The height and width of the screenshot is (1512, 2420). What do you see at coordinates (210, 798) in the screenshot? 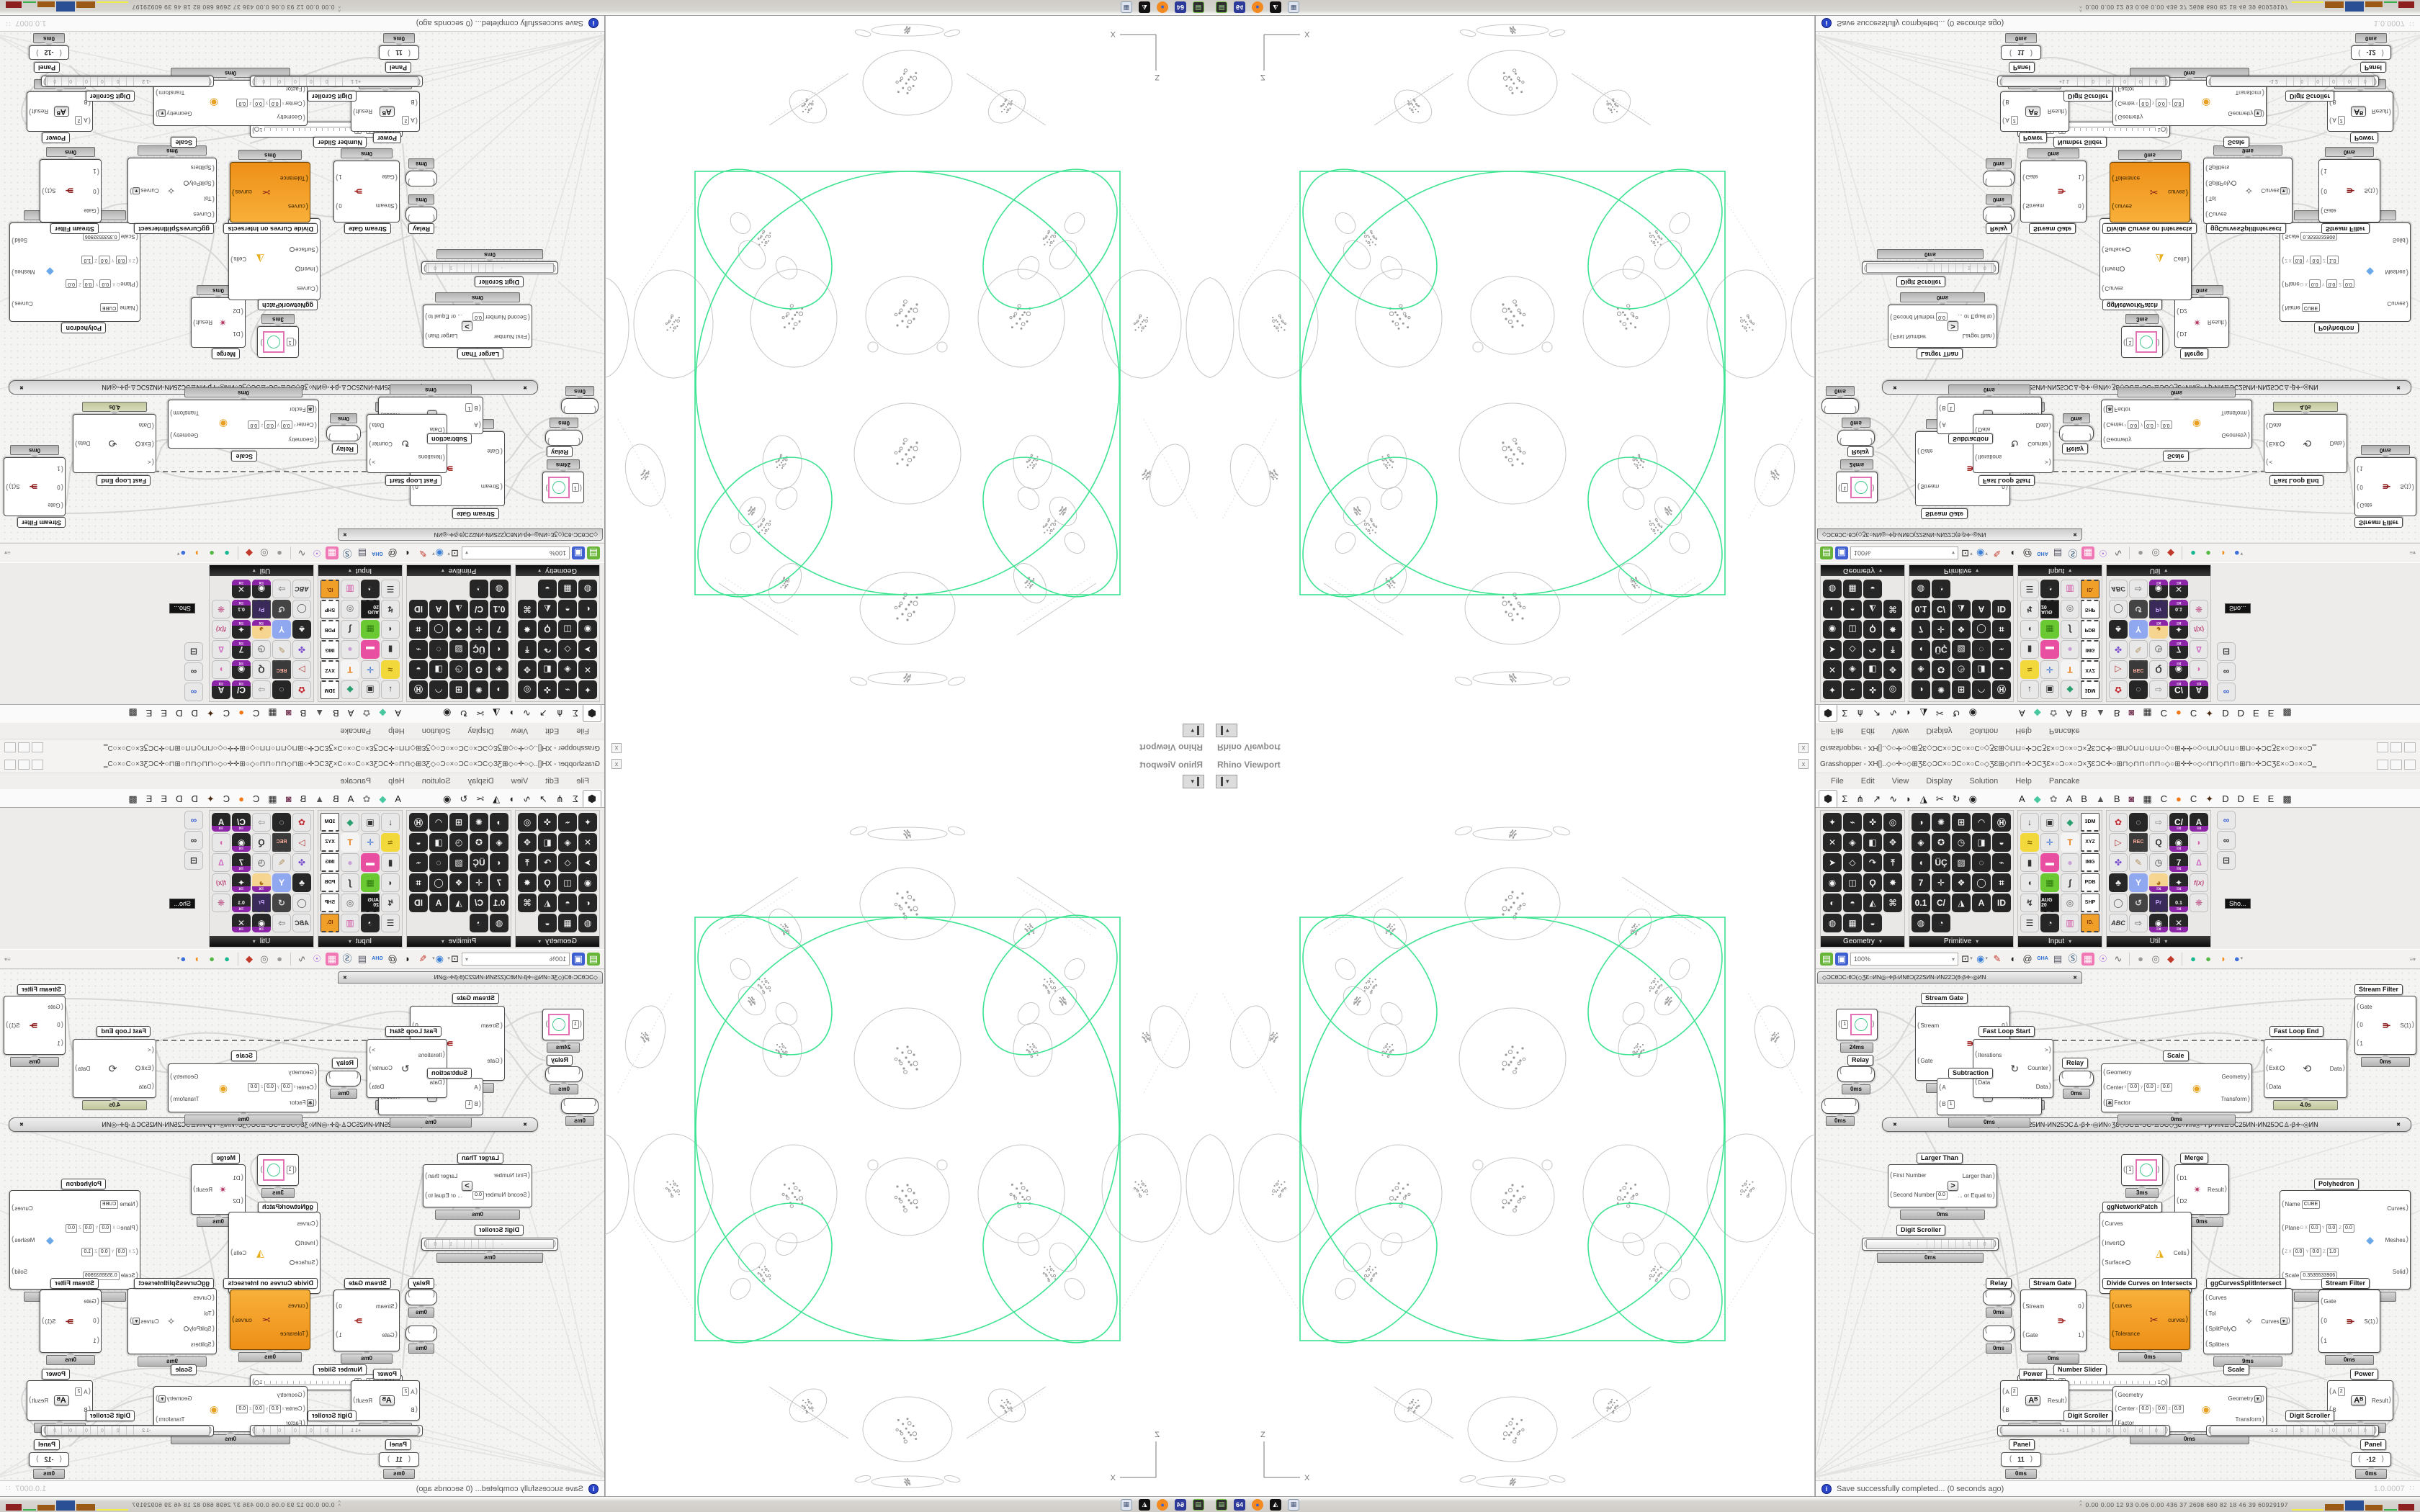
I see `component-tab-22: ✦` at bounding box center [210, 798].